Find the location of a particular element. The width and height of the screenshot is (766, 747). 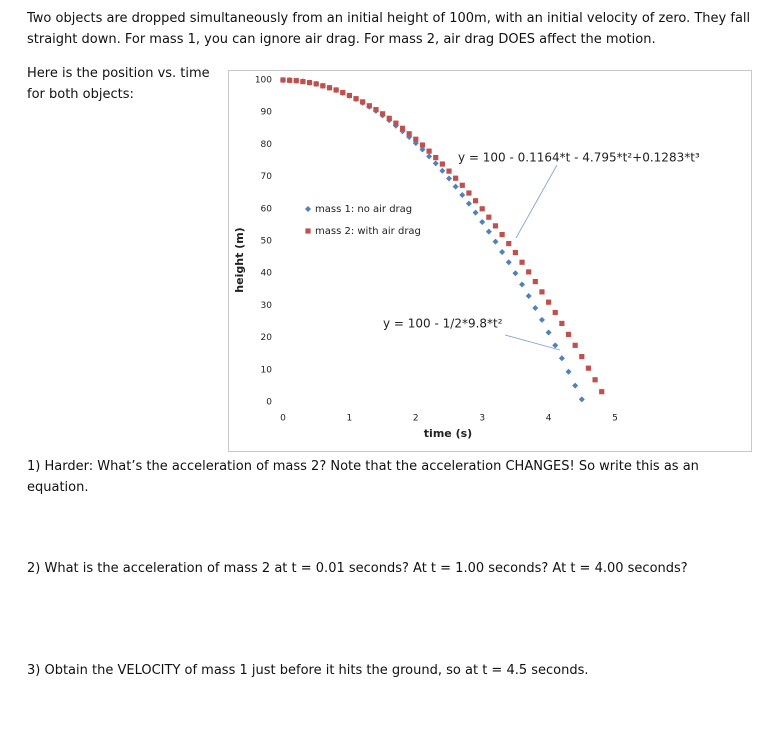

x-tick-label: 4 is located at coordinates (549, 419).